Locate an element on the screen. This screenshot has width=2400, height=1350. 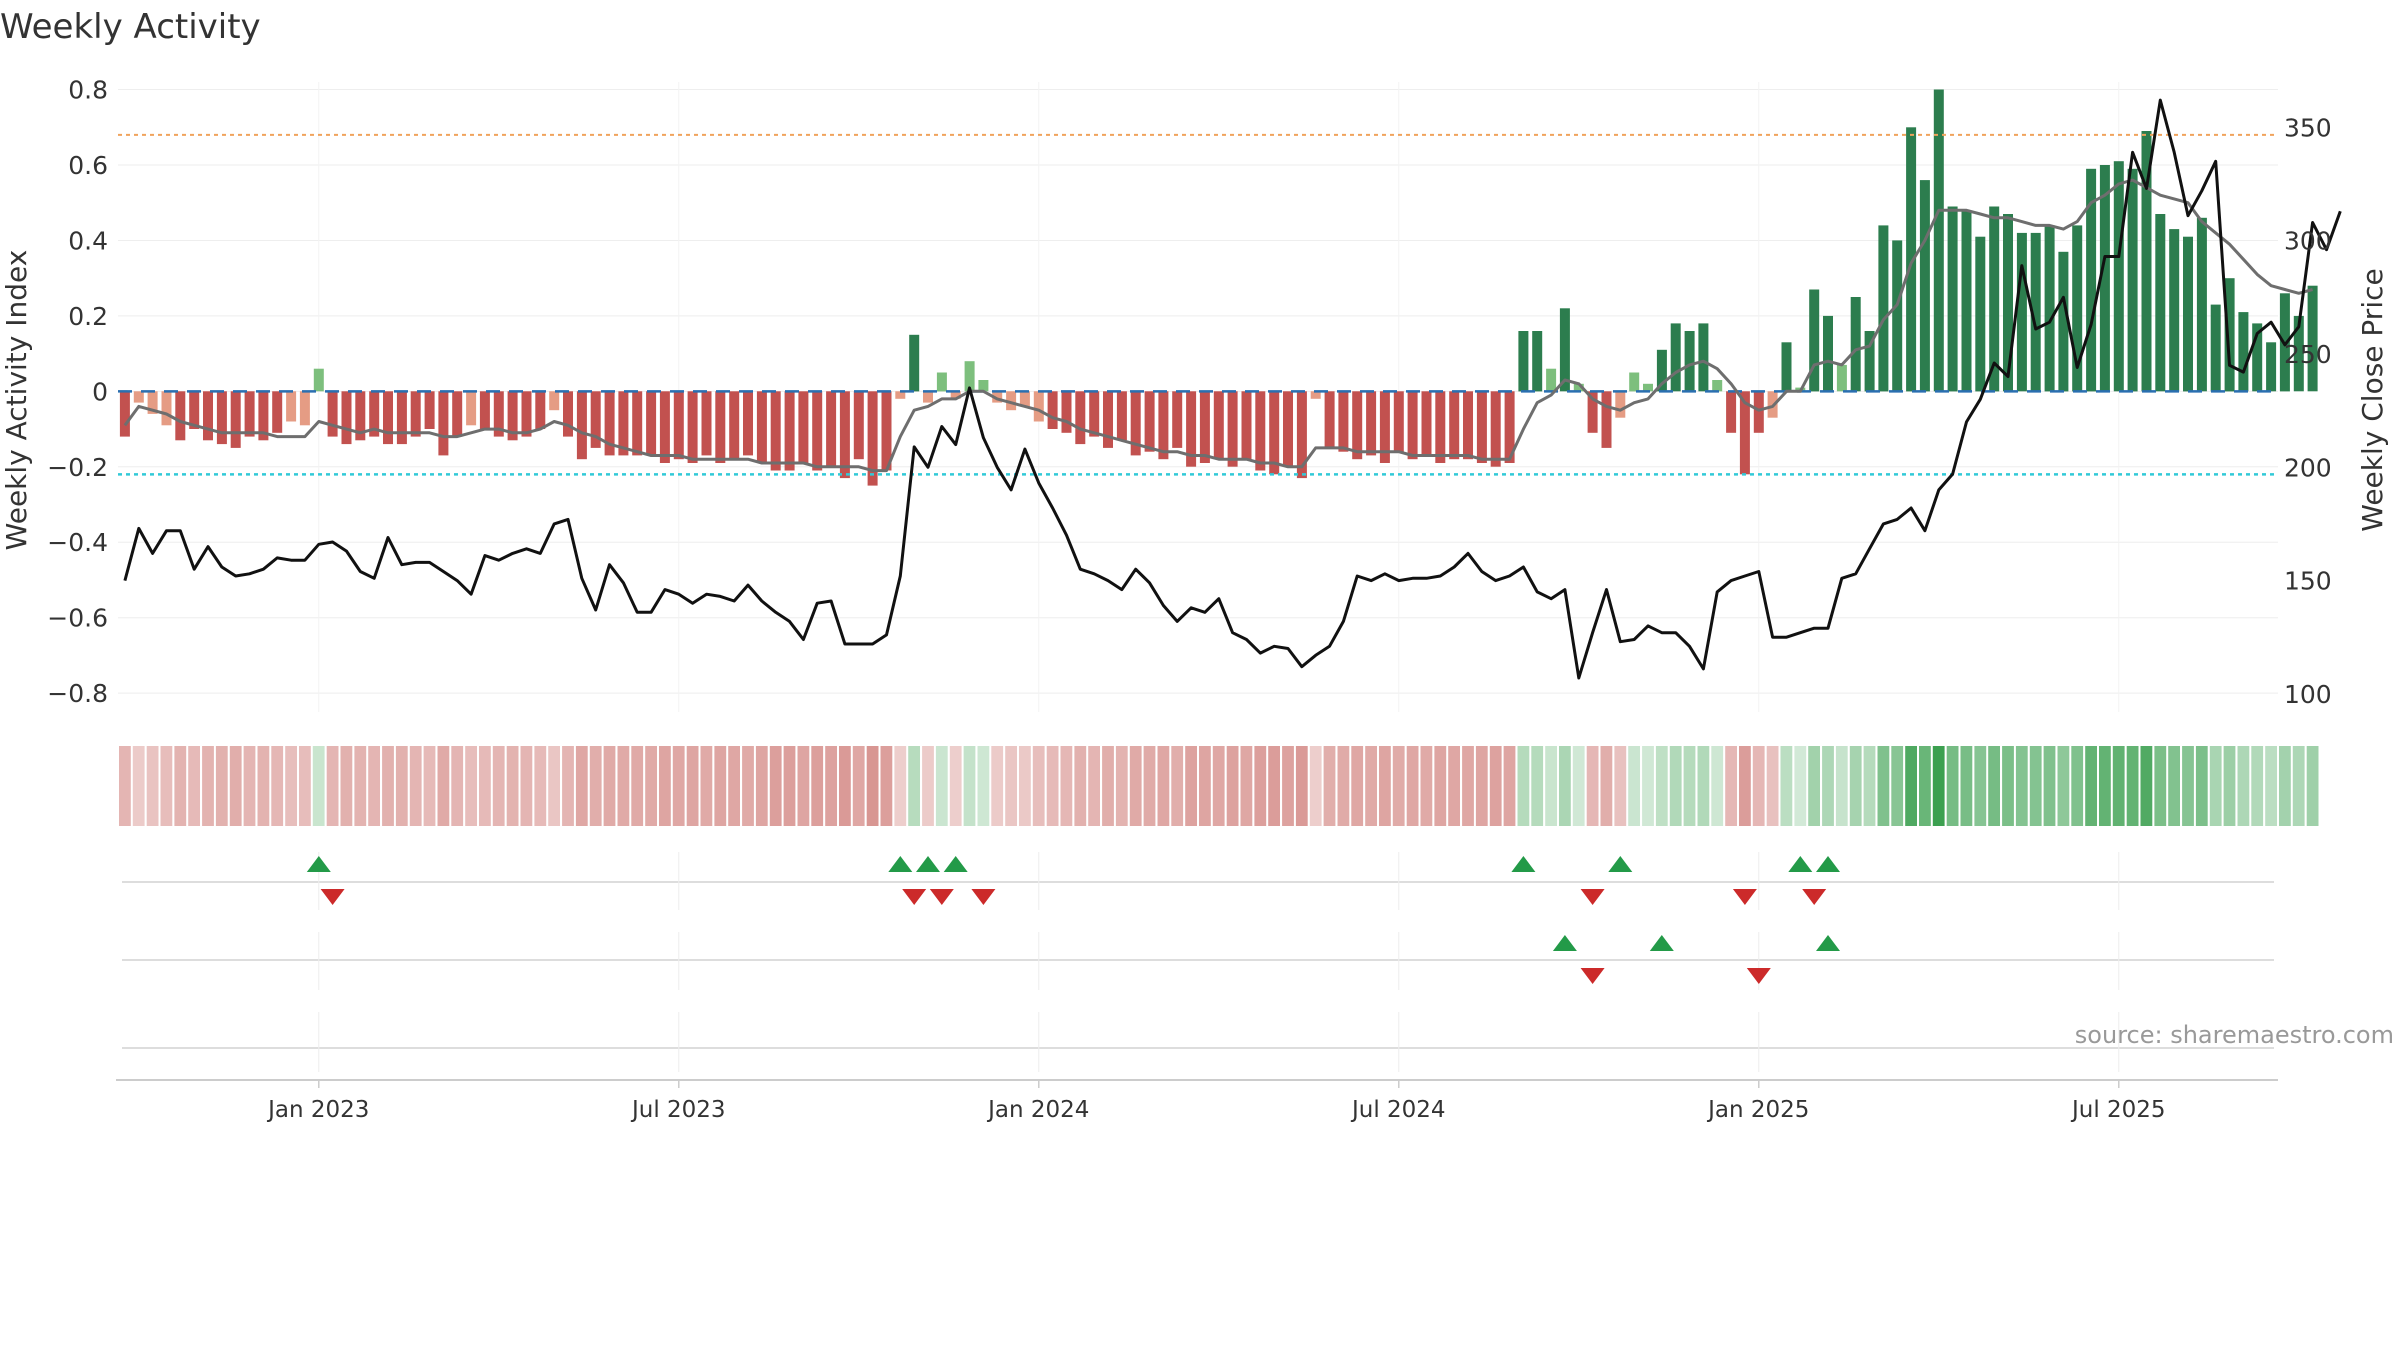
y-tick-right: 250 is located at coordinates (2308, 354).